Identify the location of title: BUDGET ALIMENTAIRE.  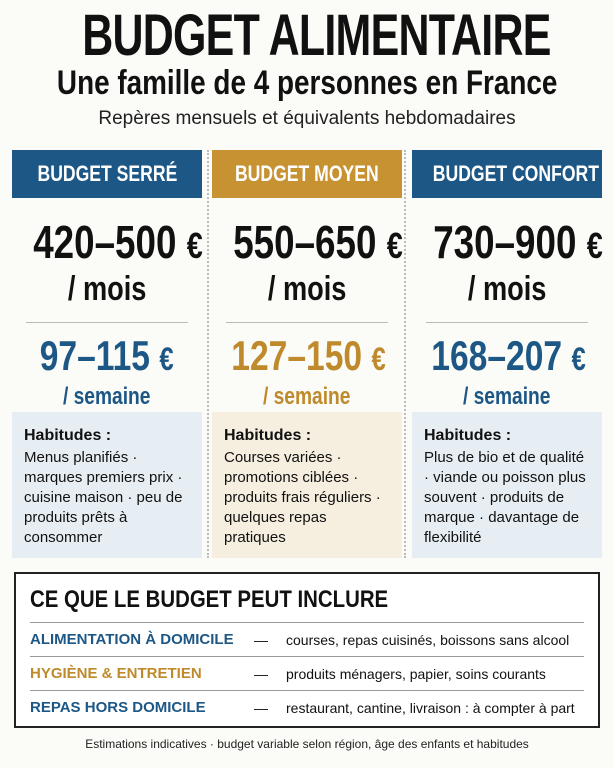
(307, 35).